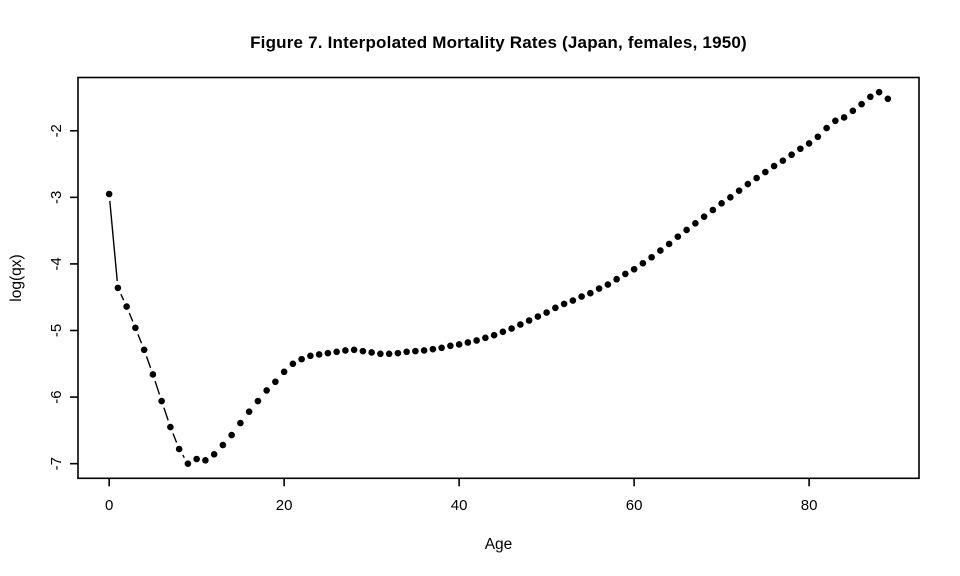 Image resolution: width=960 pixels, height=576 pixels. I want to click on x-tick-label: 20, so click(284, 505).